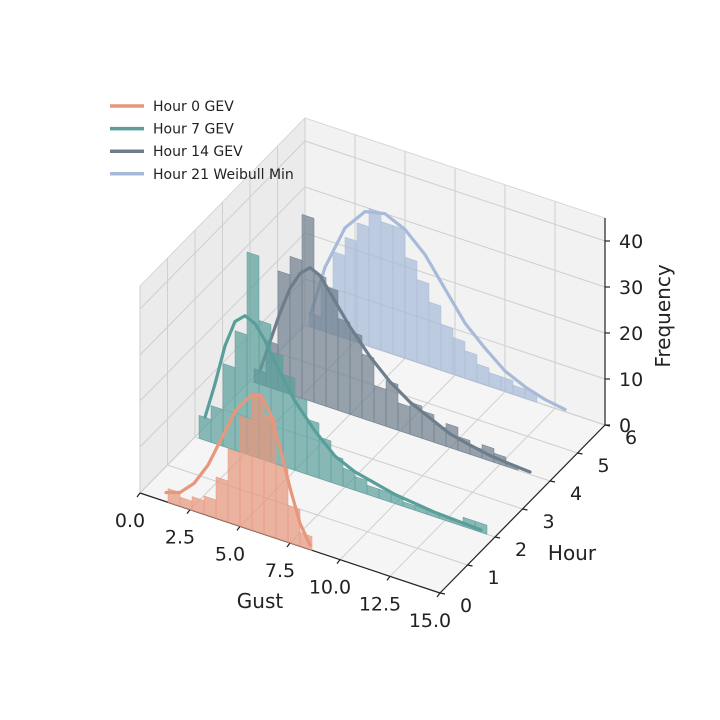  What do you see at coordinates (223, 175) in the screenshot?
I see `legend-label: Hour 21 Weibull Min` at bounding box center [223, 175].